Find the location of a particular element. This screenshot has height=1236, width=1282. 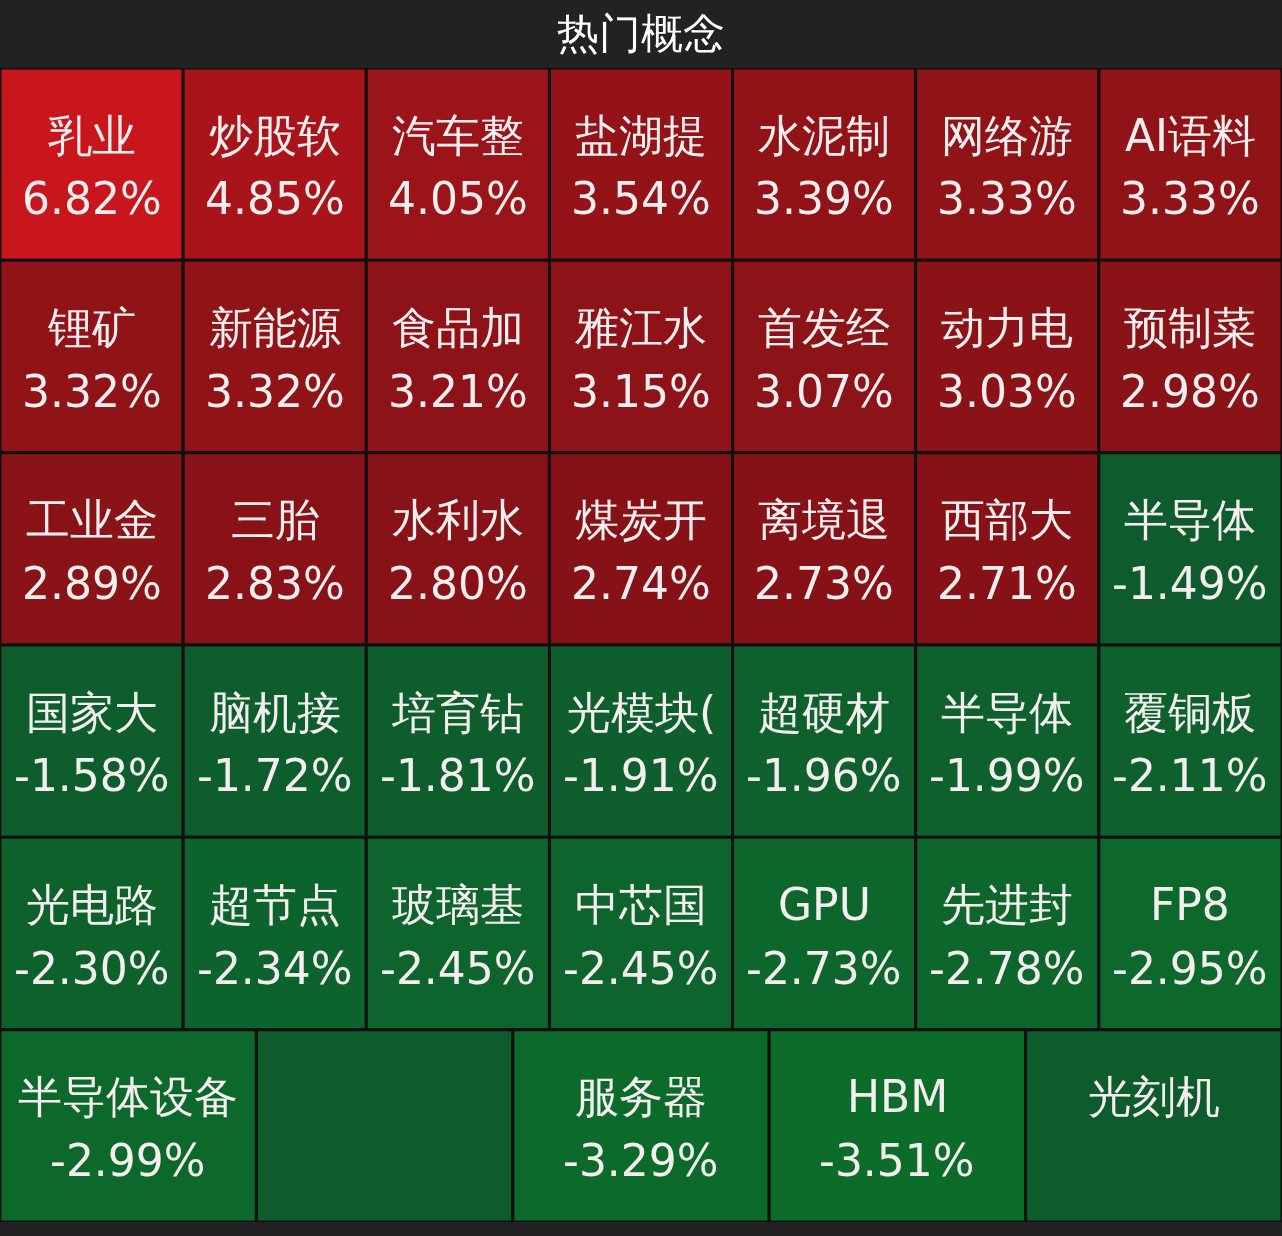

category-label: 西部大 is located at coordinates (1007, 519).